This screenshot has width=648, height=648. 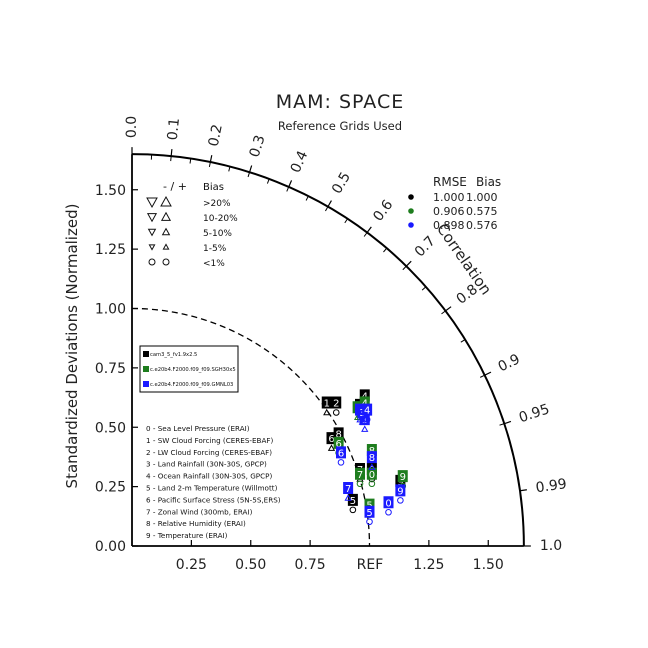 I want to click on corr-tick-label: 1.0, so click(x=551, y=546).